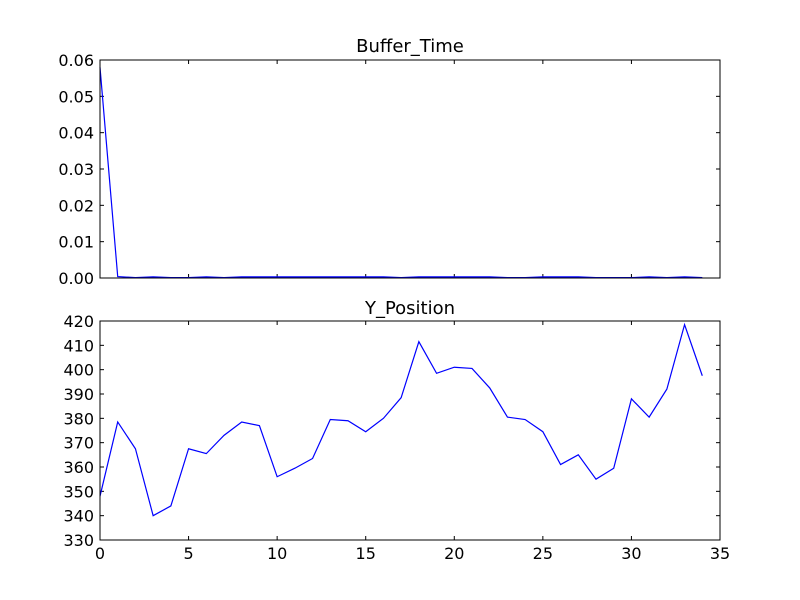 The width and height of the screenshot is (800, 600). Describe the element at coordinates (78, 491) in the screenshot. I see `y-tick-label: 350` at that location.